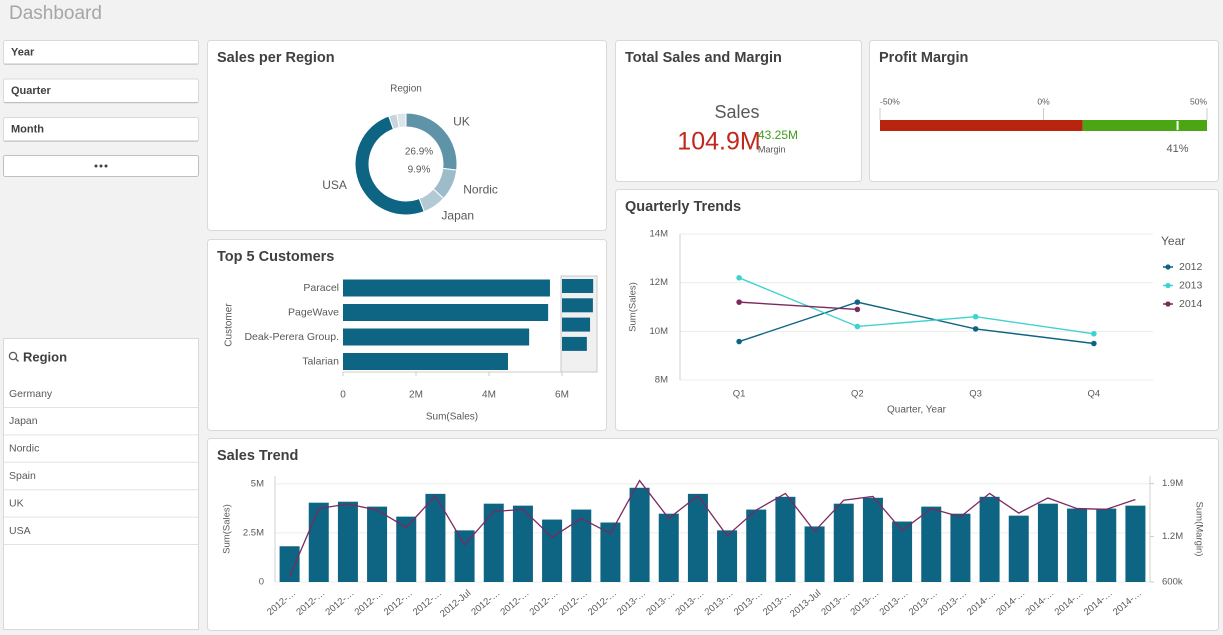 This screenshot has height=635, width=1223. I want to click on filter-label: Month, so click(27, 129).